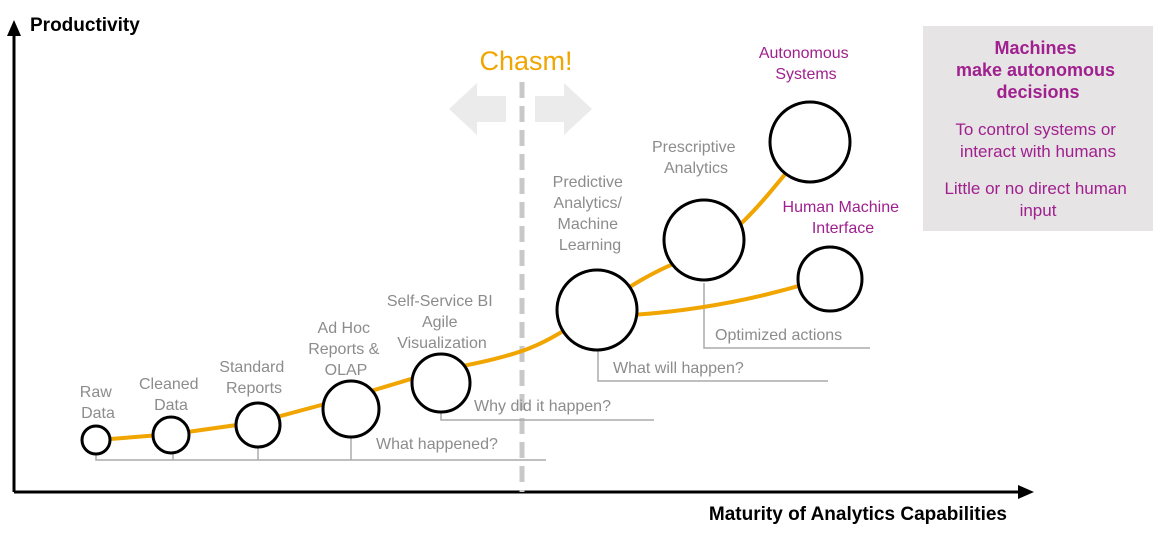 This screenshot has width=1162, height=538. I want to click on chasm-label: Chasm!, so click(525, 61).